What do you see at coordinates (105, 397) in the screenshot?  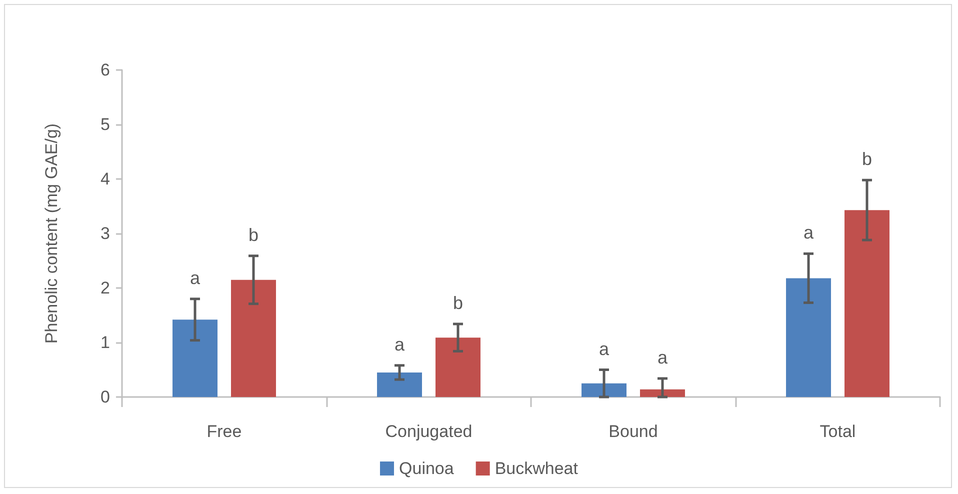 I see `y-tick-label: 0` at bounding box center [105, 397].